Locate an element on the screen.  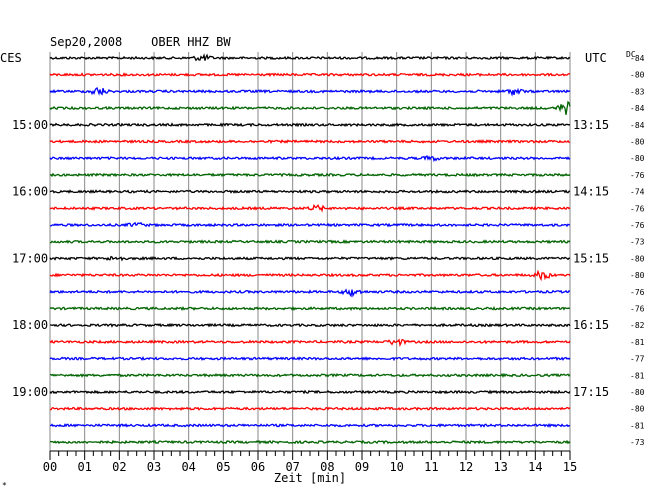
x-tick-label: 12 is located at coordinates (466, 467).